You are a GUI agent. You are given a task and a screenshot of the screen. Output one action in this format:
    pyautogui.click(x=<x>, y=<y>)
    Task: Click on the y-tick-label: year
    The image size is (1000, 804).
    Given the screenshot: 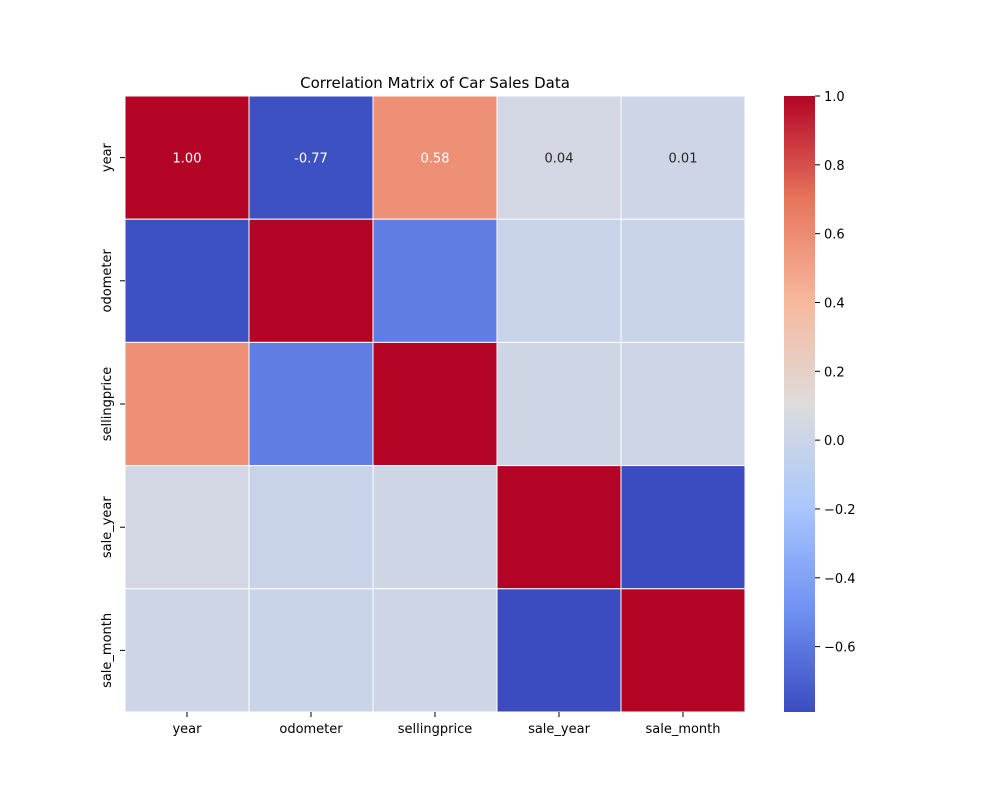 What is the action you would take?
    pyautogui.click(x=107, y=157)
    